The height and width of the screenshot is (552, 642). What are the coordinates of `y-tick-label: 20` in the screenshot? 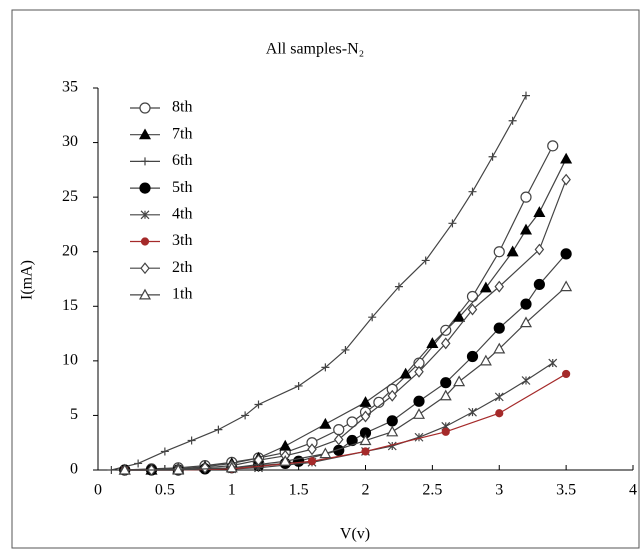 It's located at (70, 250).